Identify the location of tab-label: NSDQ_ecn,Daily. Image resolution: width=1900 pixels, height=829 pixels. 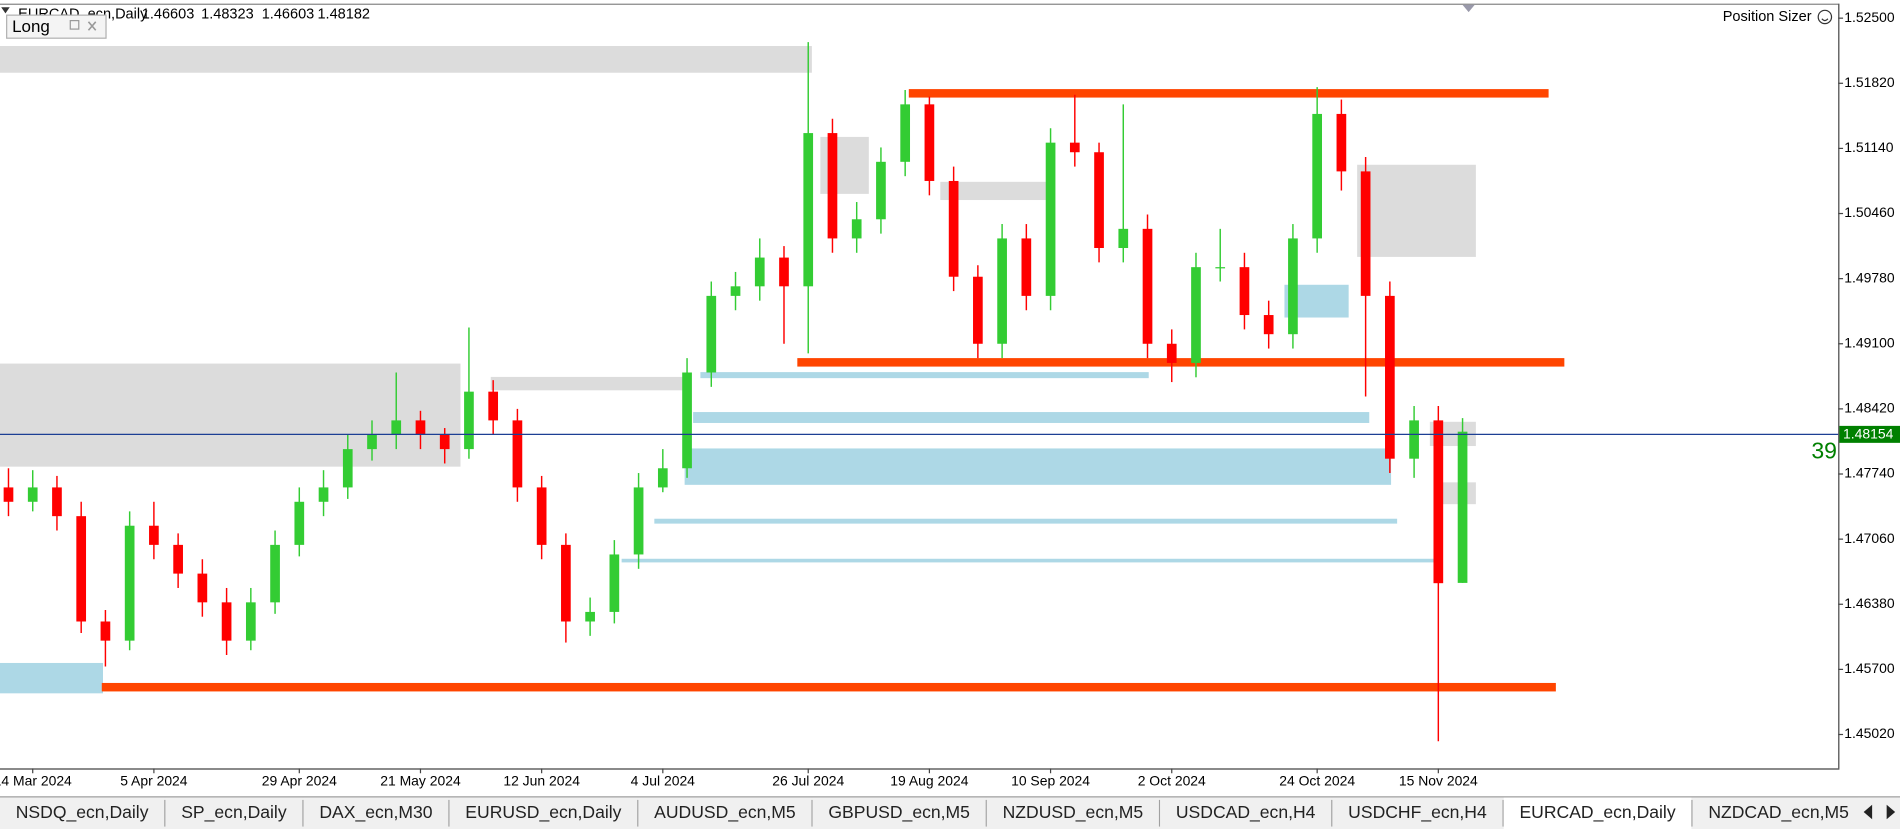
(82, 812).